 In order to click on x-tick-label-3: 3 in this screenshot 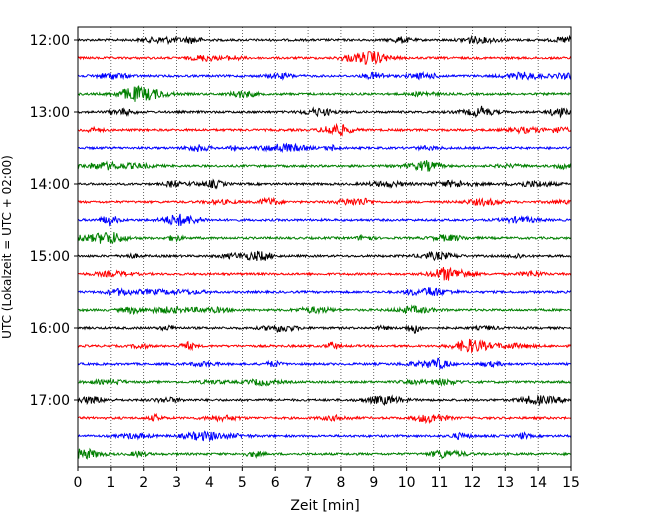, I will do `click(176, 483)`.